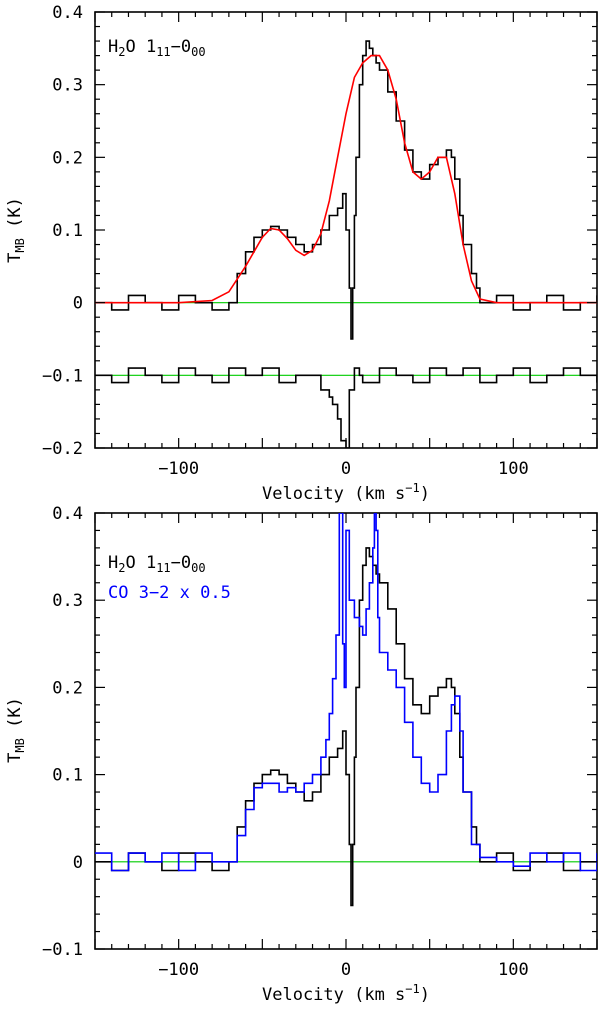  I want to click on bottom-legend-h2o: H2O 111−000, so click(157, 564).